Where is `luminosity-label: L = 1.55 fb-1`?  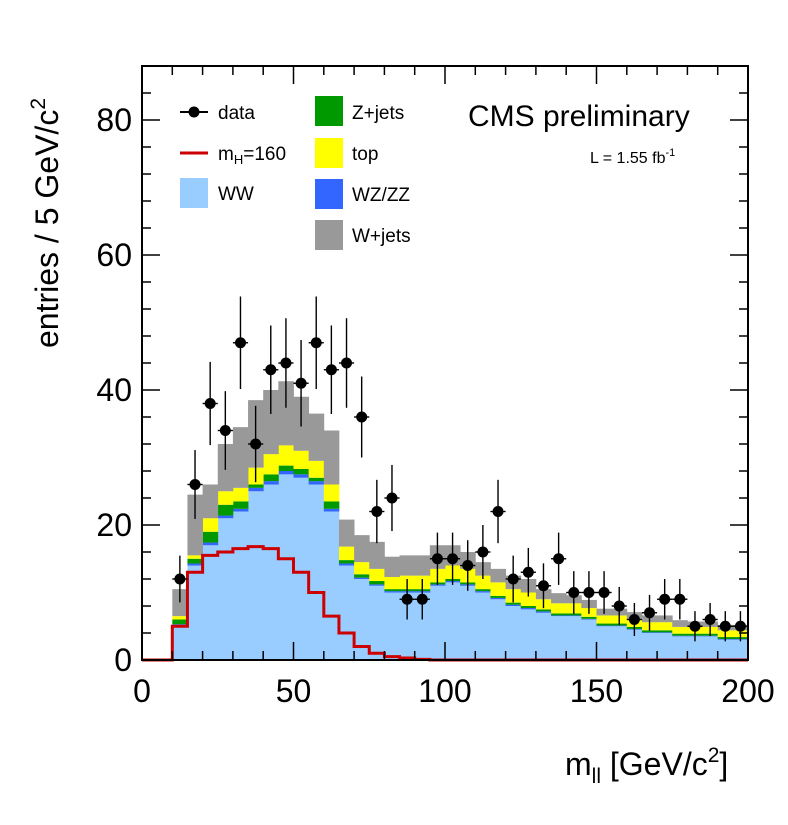 luminosity-label: L = 1.55 fb-1 is located at coordinates (632, 157).